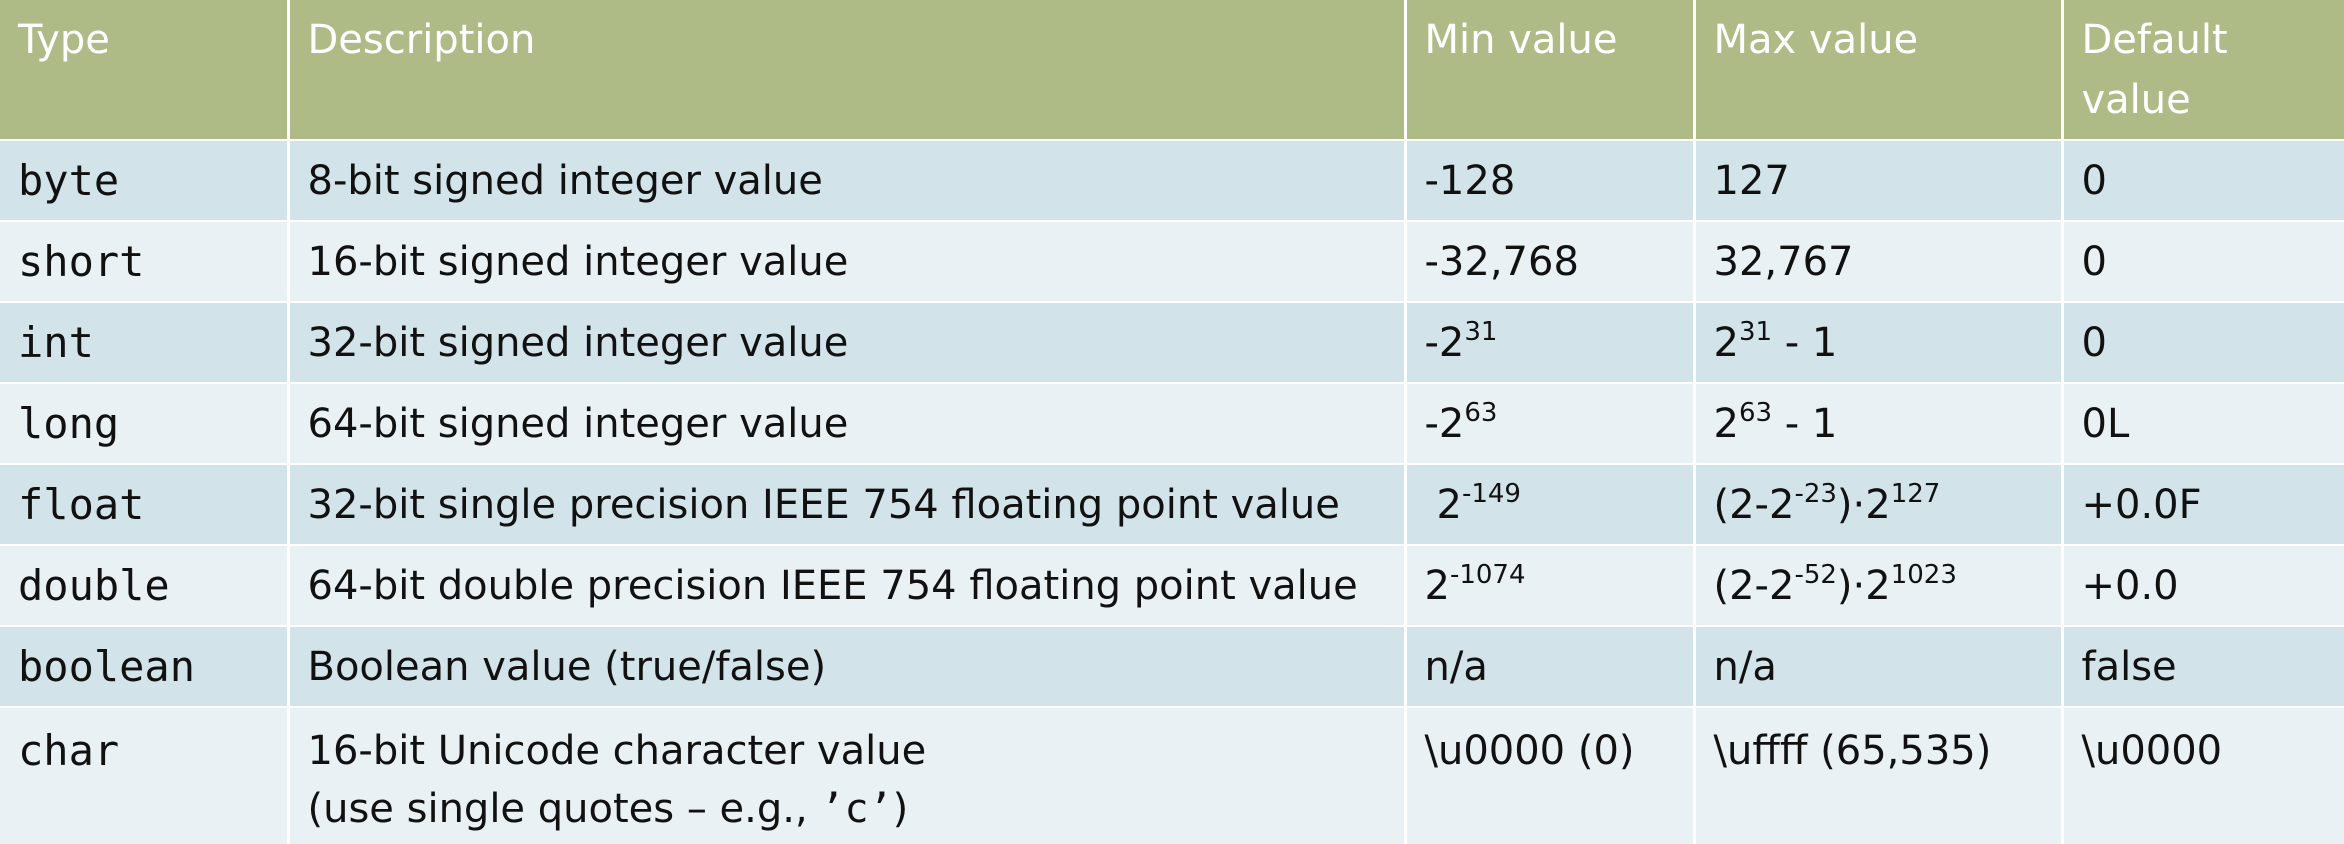 The image size is (2344, 844). Describe the element at coordinates (1877, 666) in the screenshot. I see `cell-max-value: n/a` at that location.